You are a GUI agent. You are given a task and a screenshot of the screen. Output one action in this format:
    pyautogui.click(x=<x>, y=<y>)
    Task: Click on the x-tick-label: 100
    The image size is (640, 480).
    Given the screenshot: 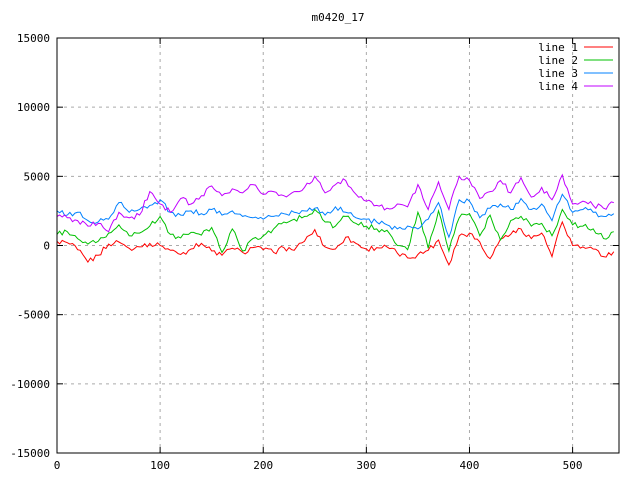 What is the action you would take?
    pyautogui.click(x=160, y=465)
    